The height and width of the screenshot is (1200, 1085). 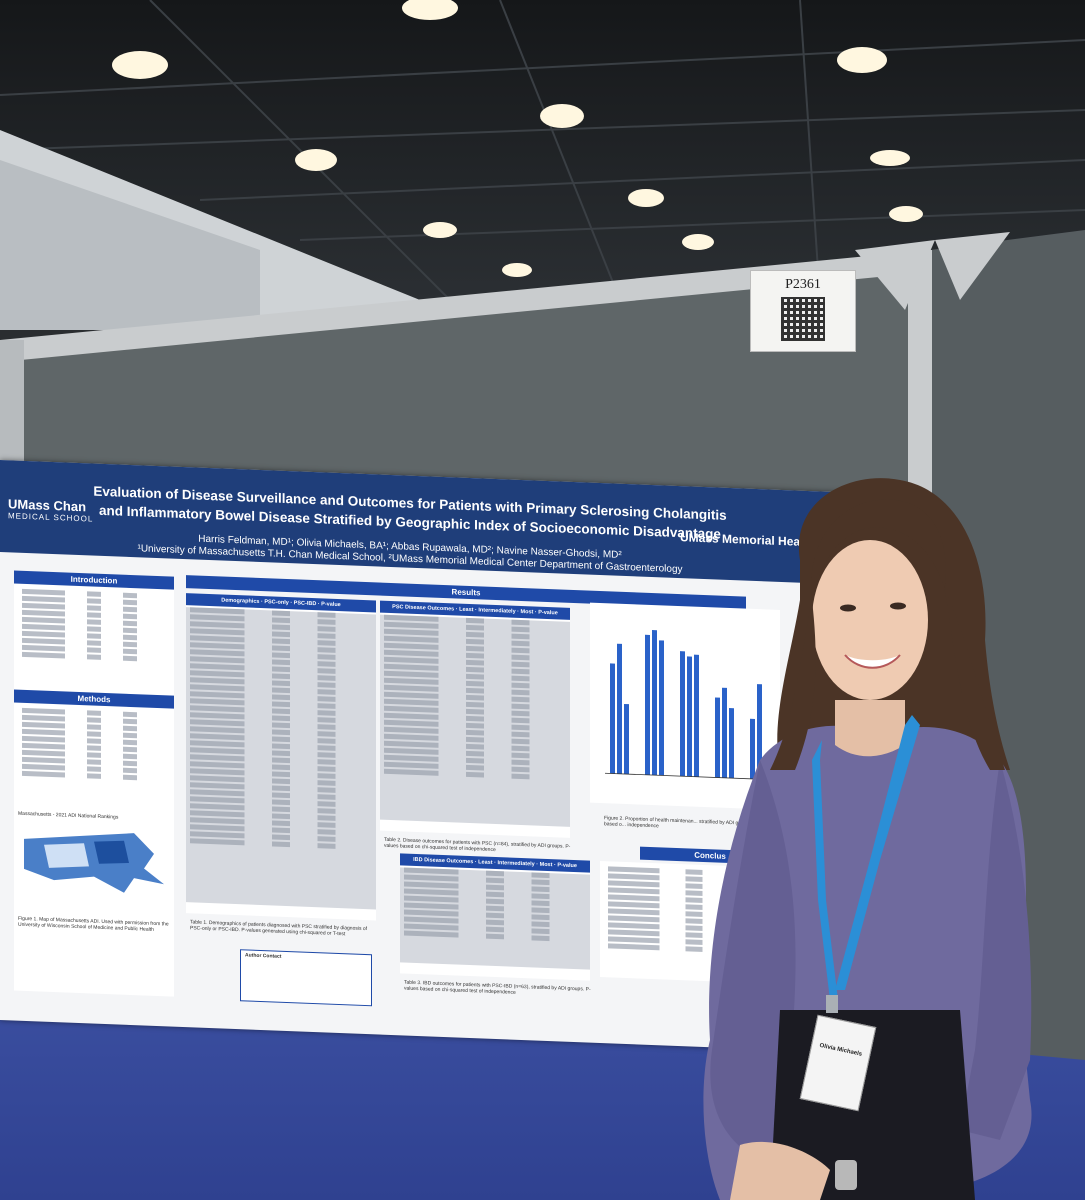 I want to click on neck, so click(x=870, y=728).